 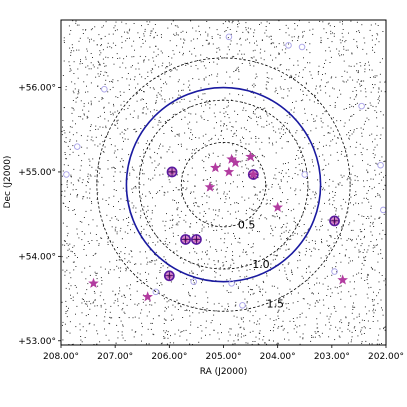 I want to click on star-marker, so click(x=253, y=174).